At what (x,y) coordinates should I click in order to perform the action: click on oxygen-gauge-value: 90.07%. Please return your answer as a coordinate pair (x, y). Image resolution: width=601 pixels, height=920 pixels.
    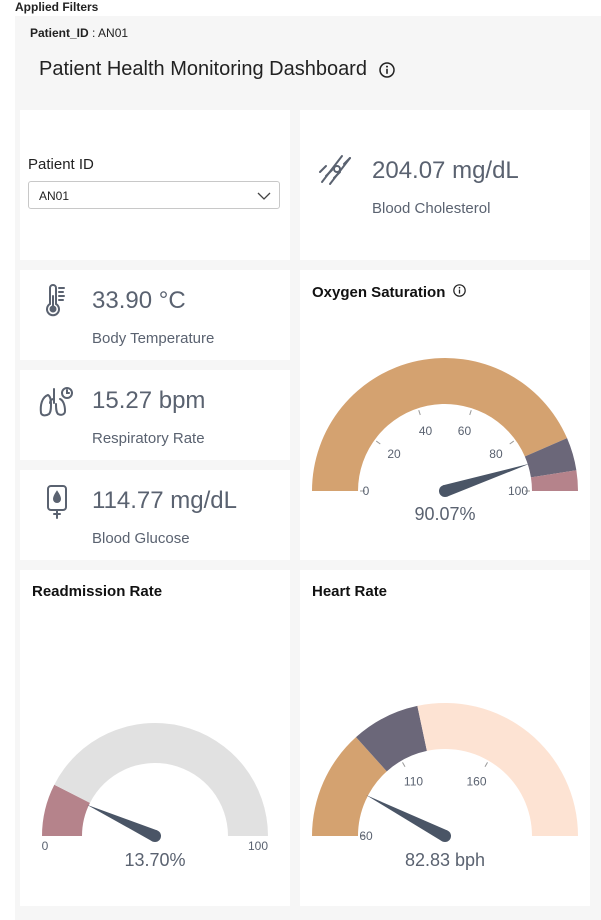
    Looking at the image, I should click on (444, 514).